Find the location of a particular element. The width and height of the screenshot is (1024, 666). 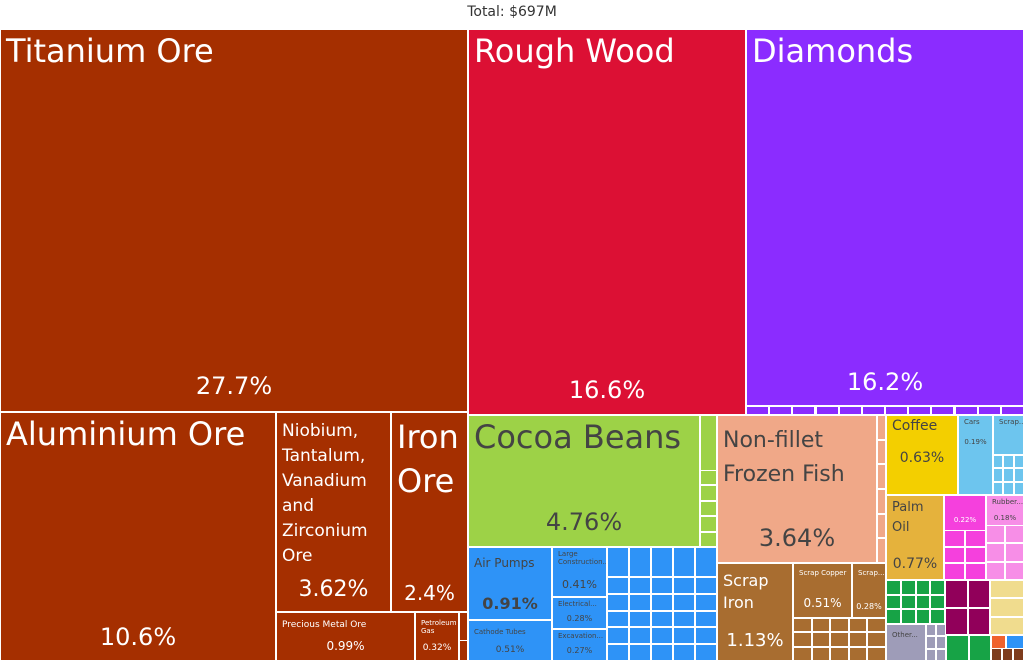

treemap-cell-label: Palm Oil is located at coordinates (908, 517).